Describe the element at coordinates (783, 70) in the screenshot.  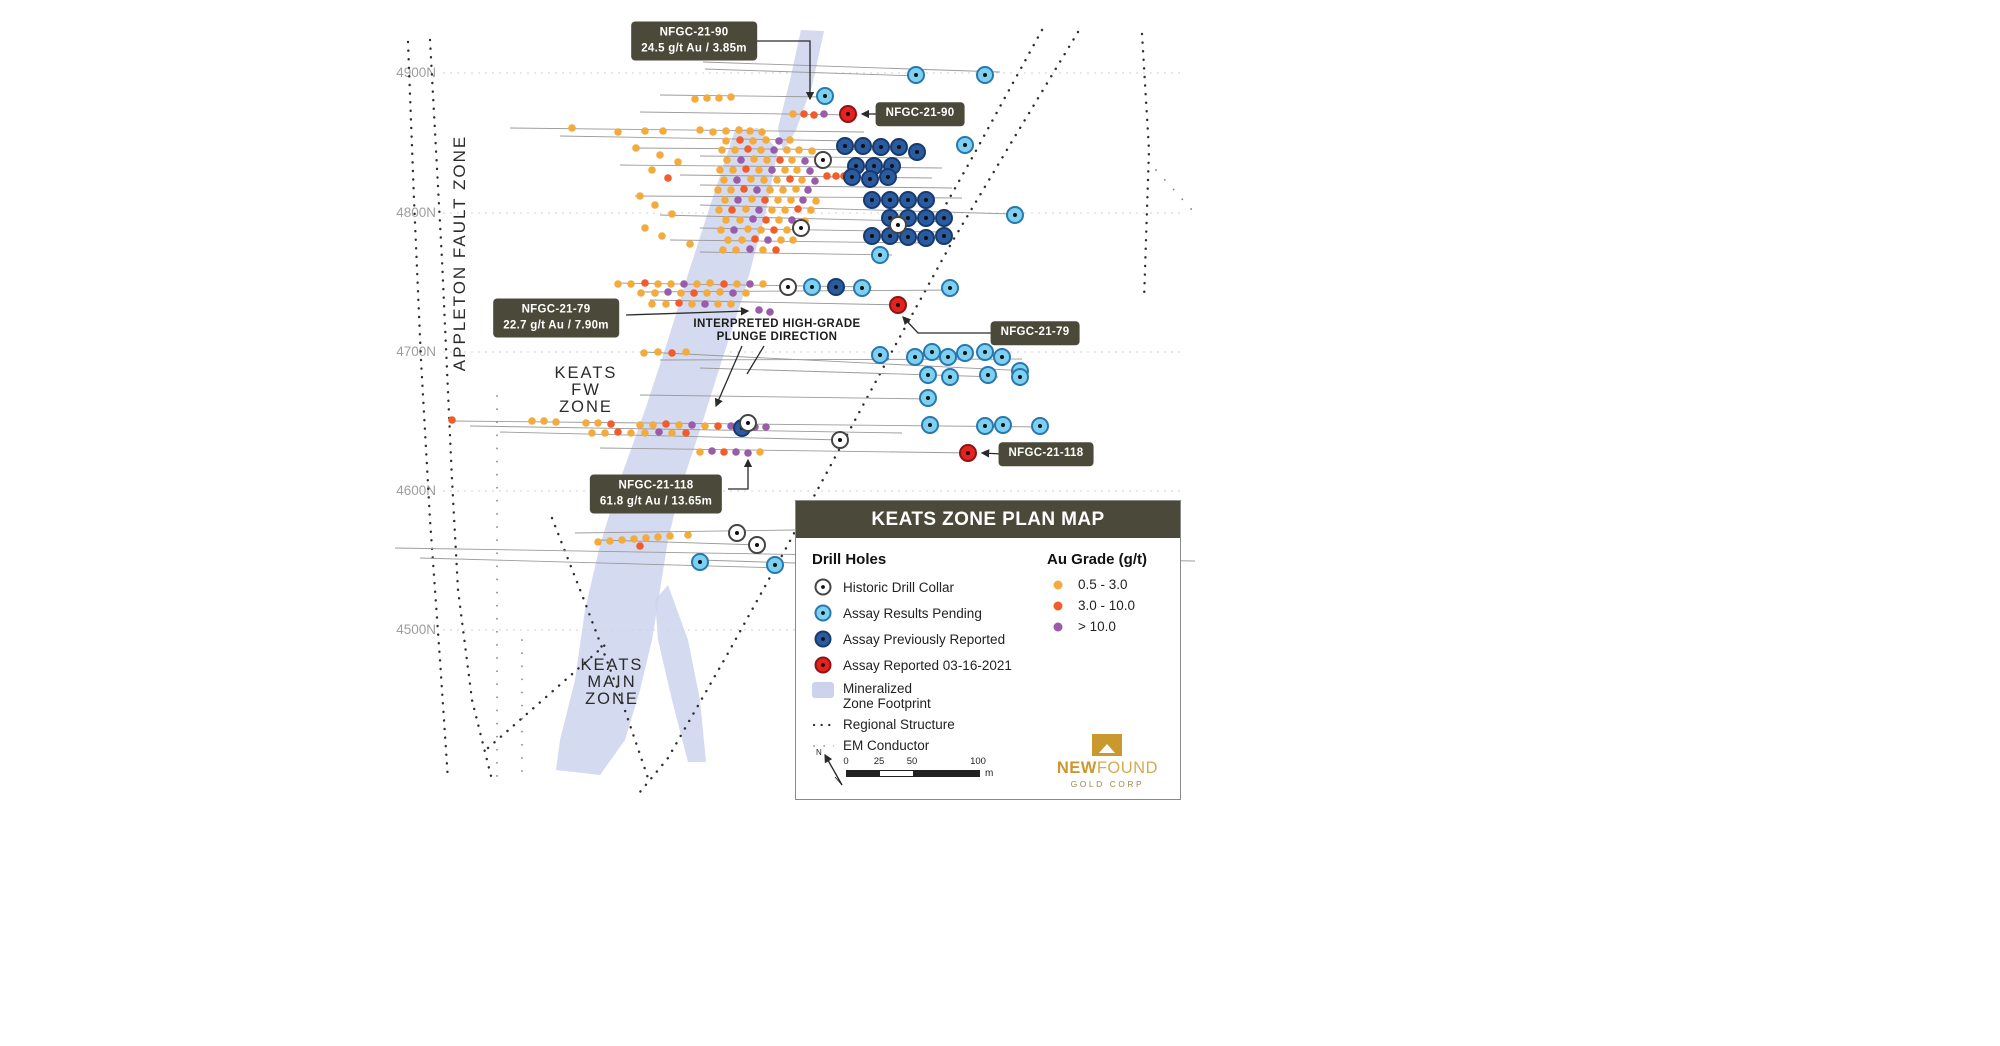
I see `callout-leader-line` at that location.